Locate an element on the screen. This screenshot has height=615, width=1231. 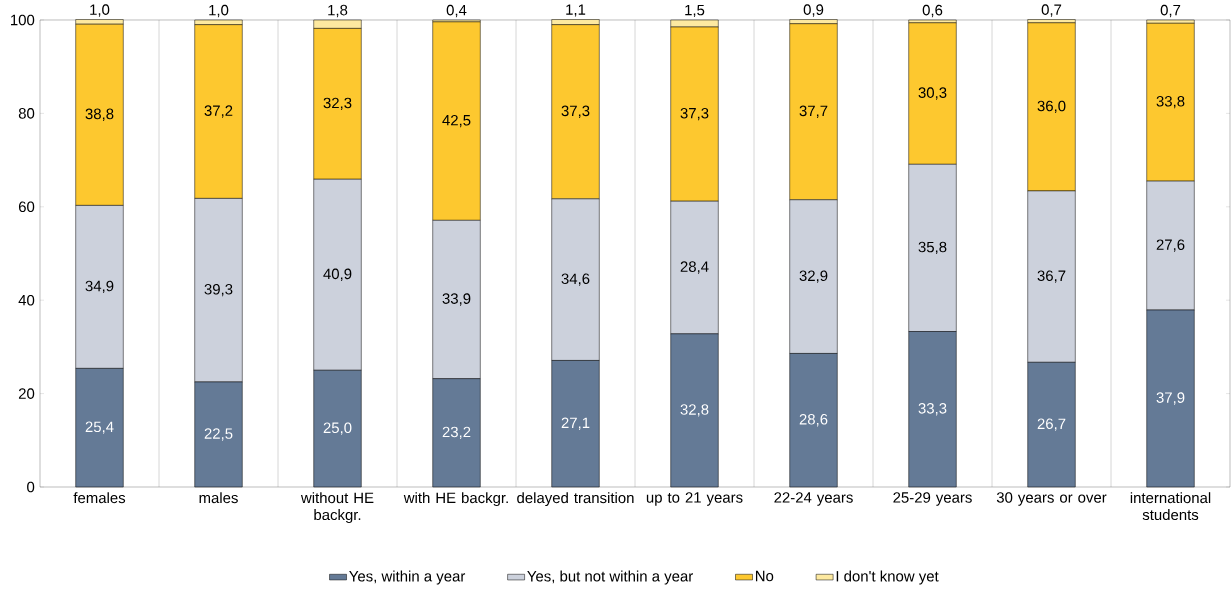
x-tick-label: delayed transition is located at coordinates (575, 499).